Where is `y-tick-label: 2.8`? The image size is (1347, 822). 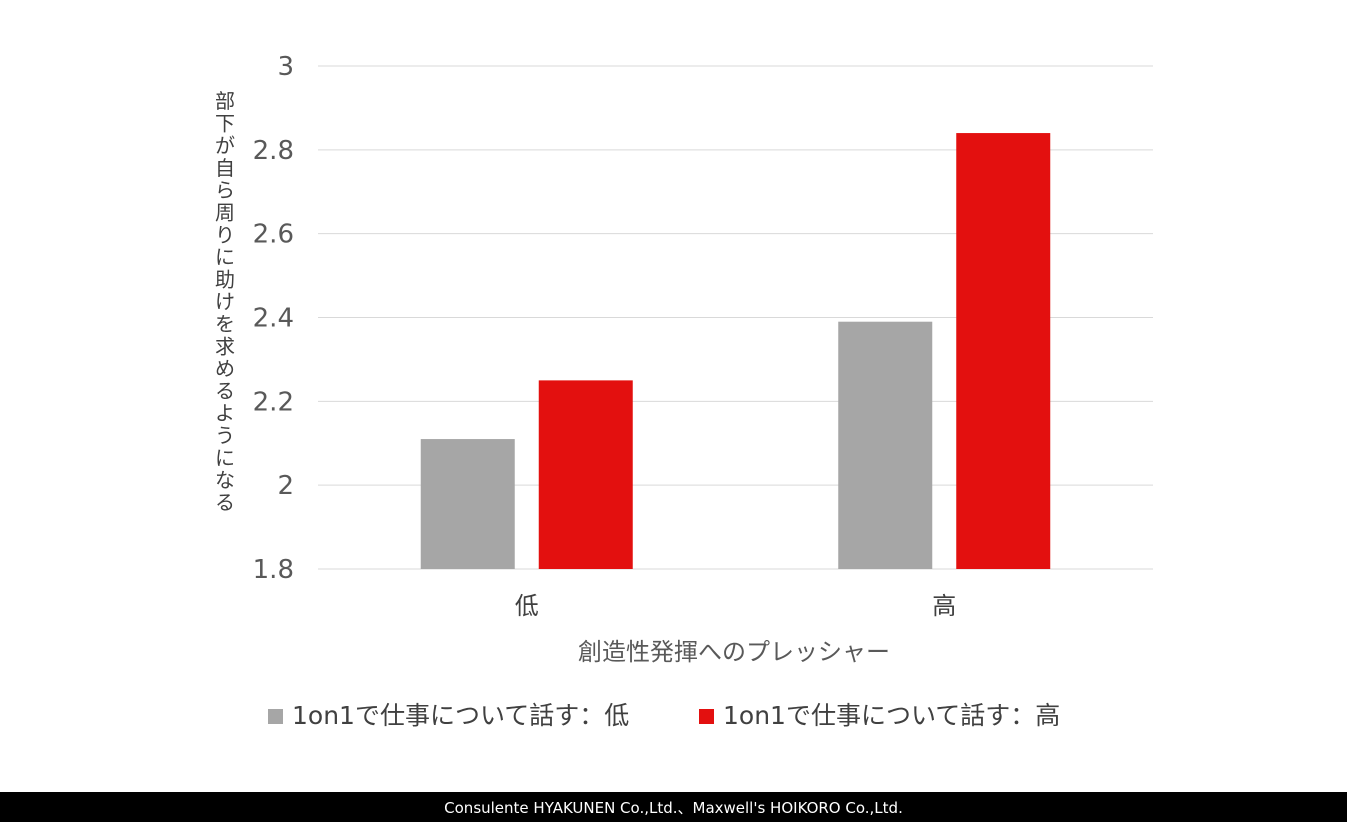 y-tick-label: 2.8 is located at coordinates (273, 151).